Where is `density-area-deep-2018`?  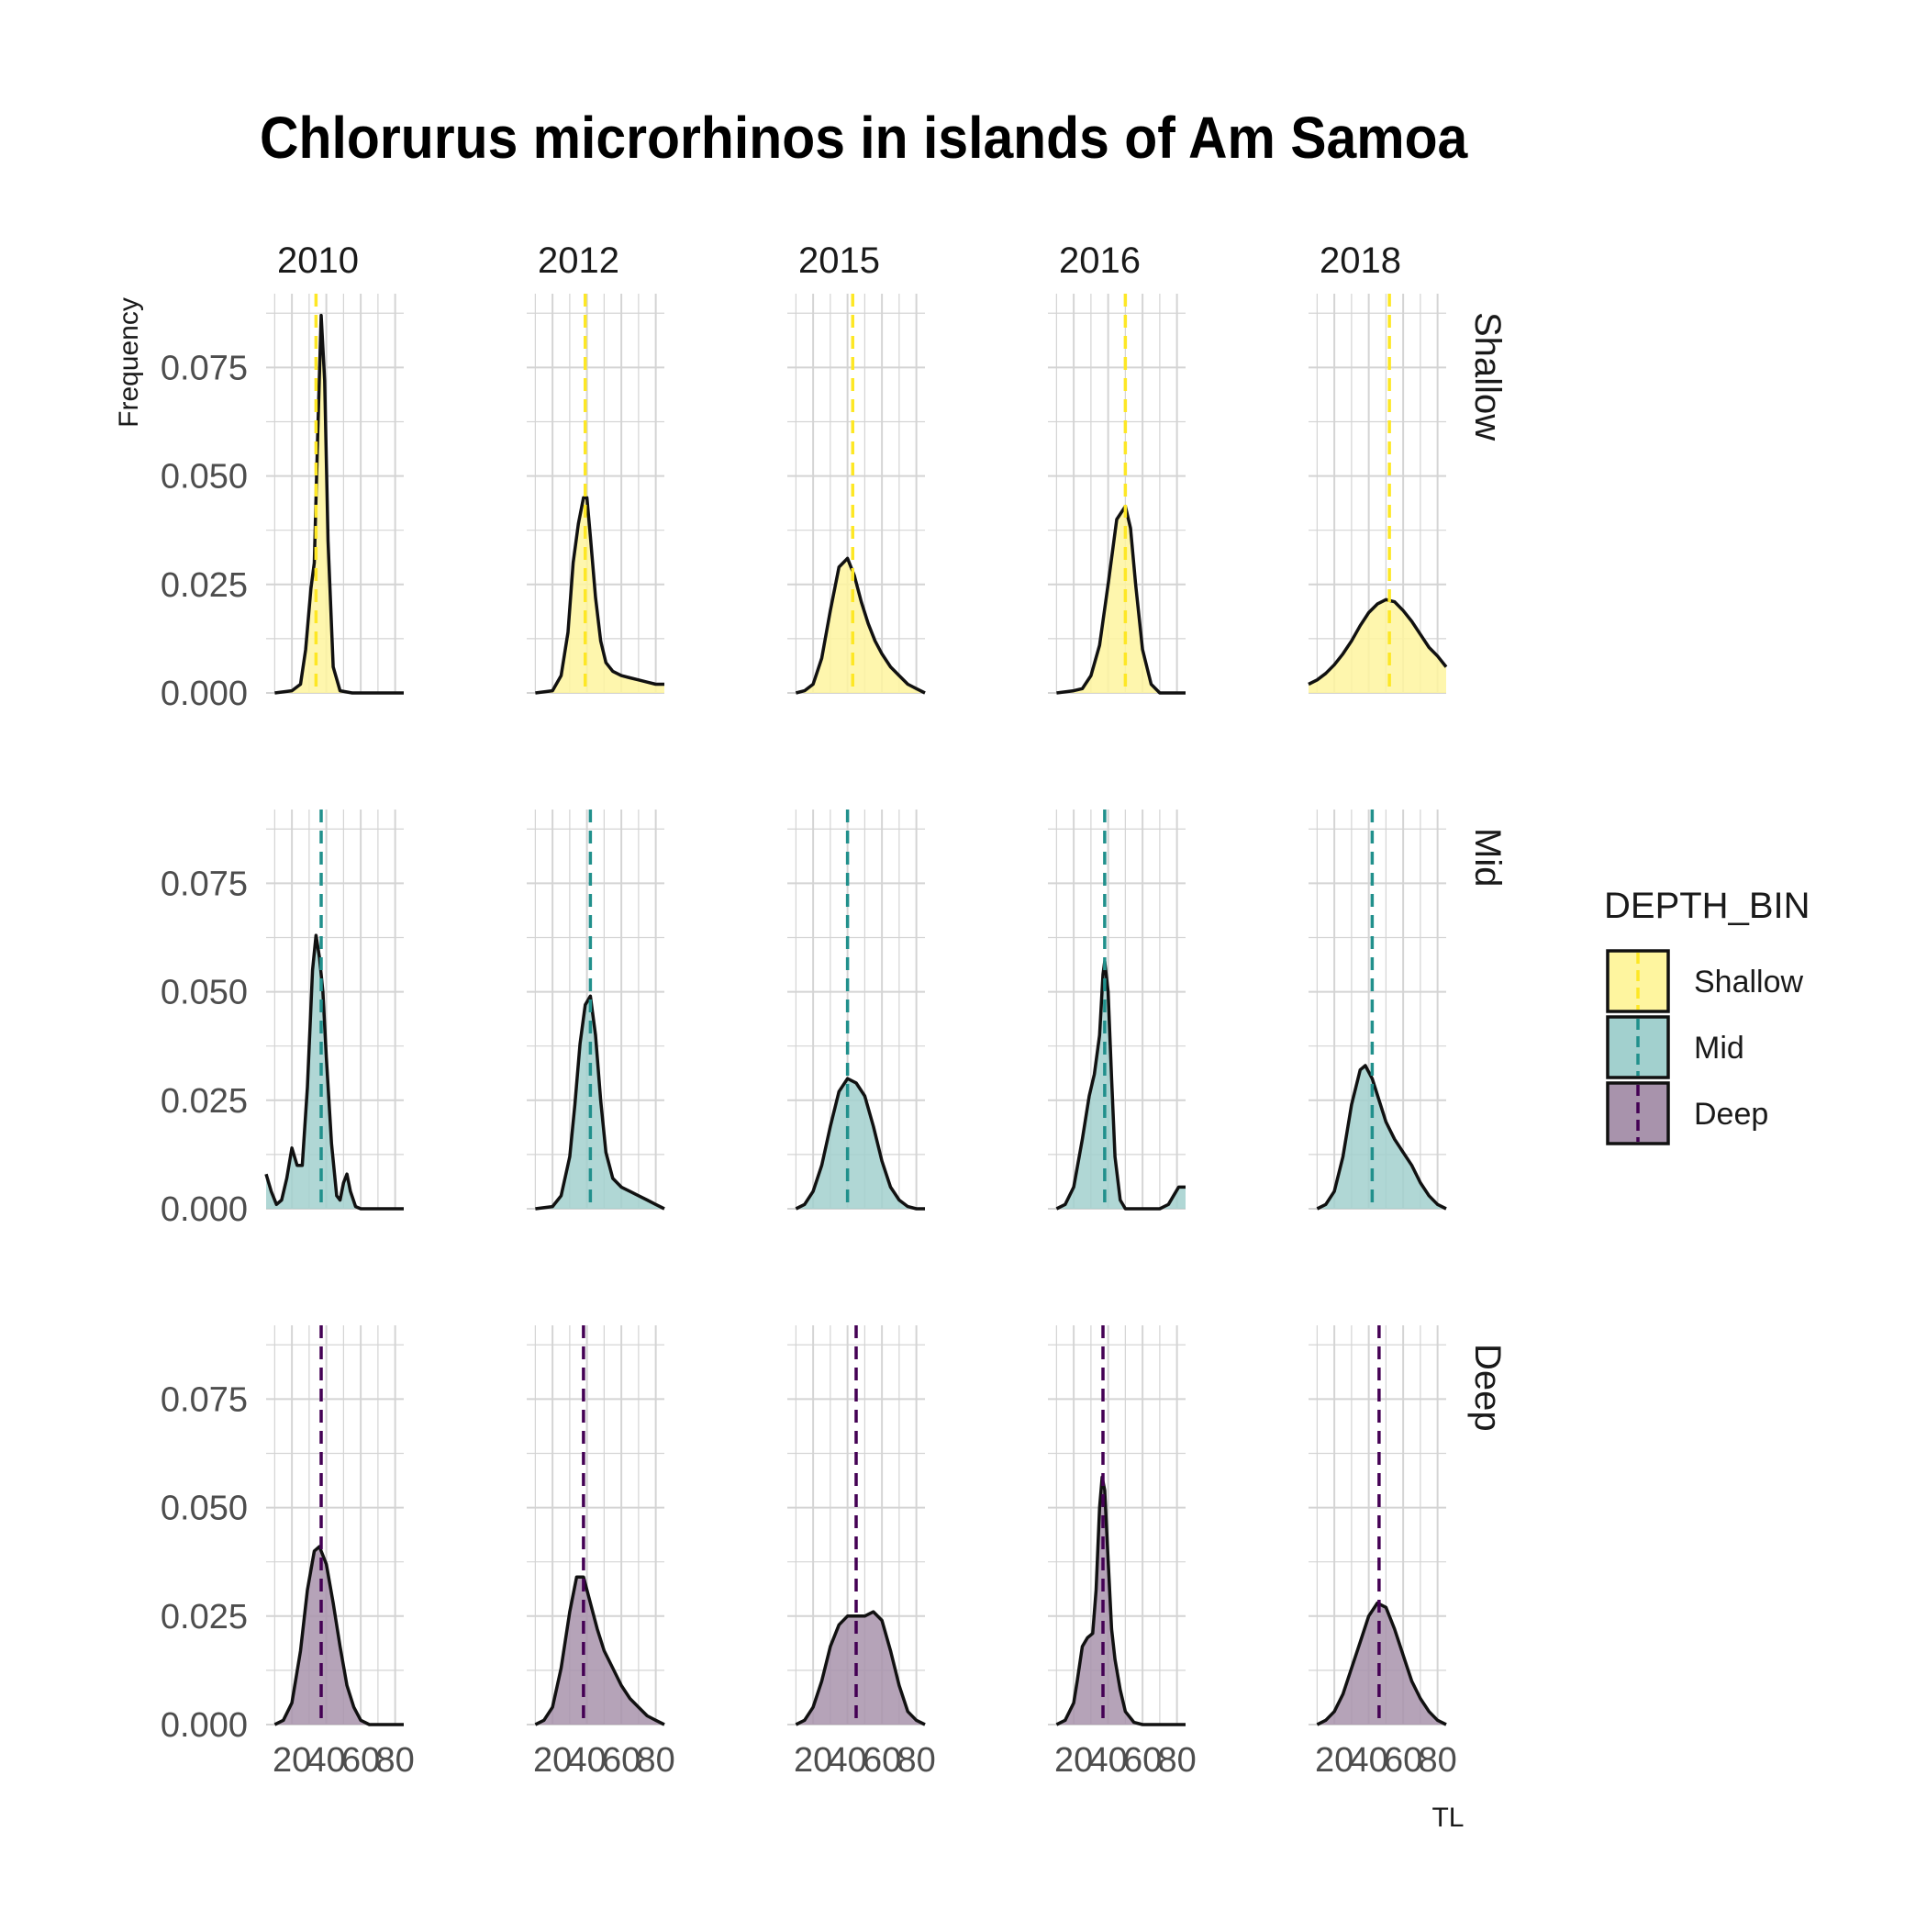 density-area-deep-2018 is located at coordinates (1381, 1664).